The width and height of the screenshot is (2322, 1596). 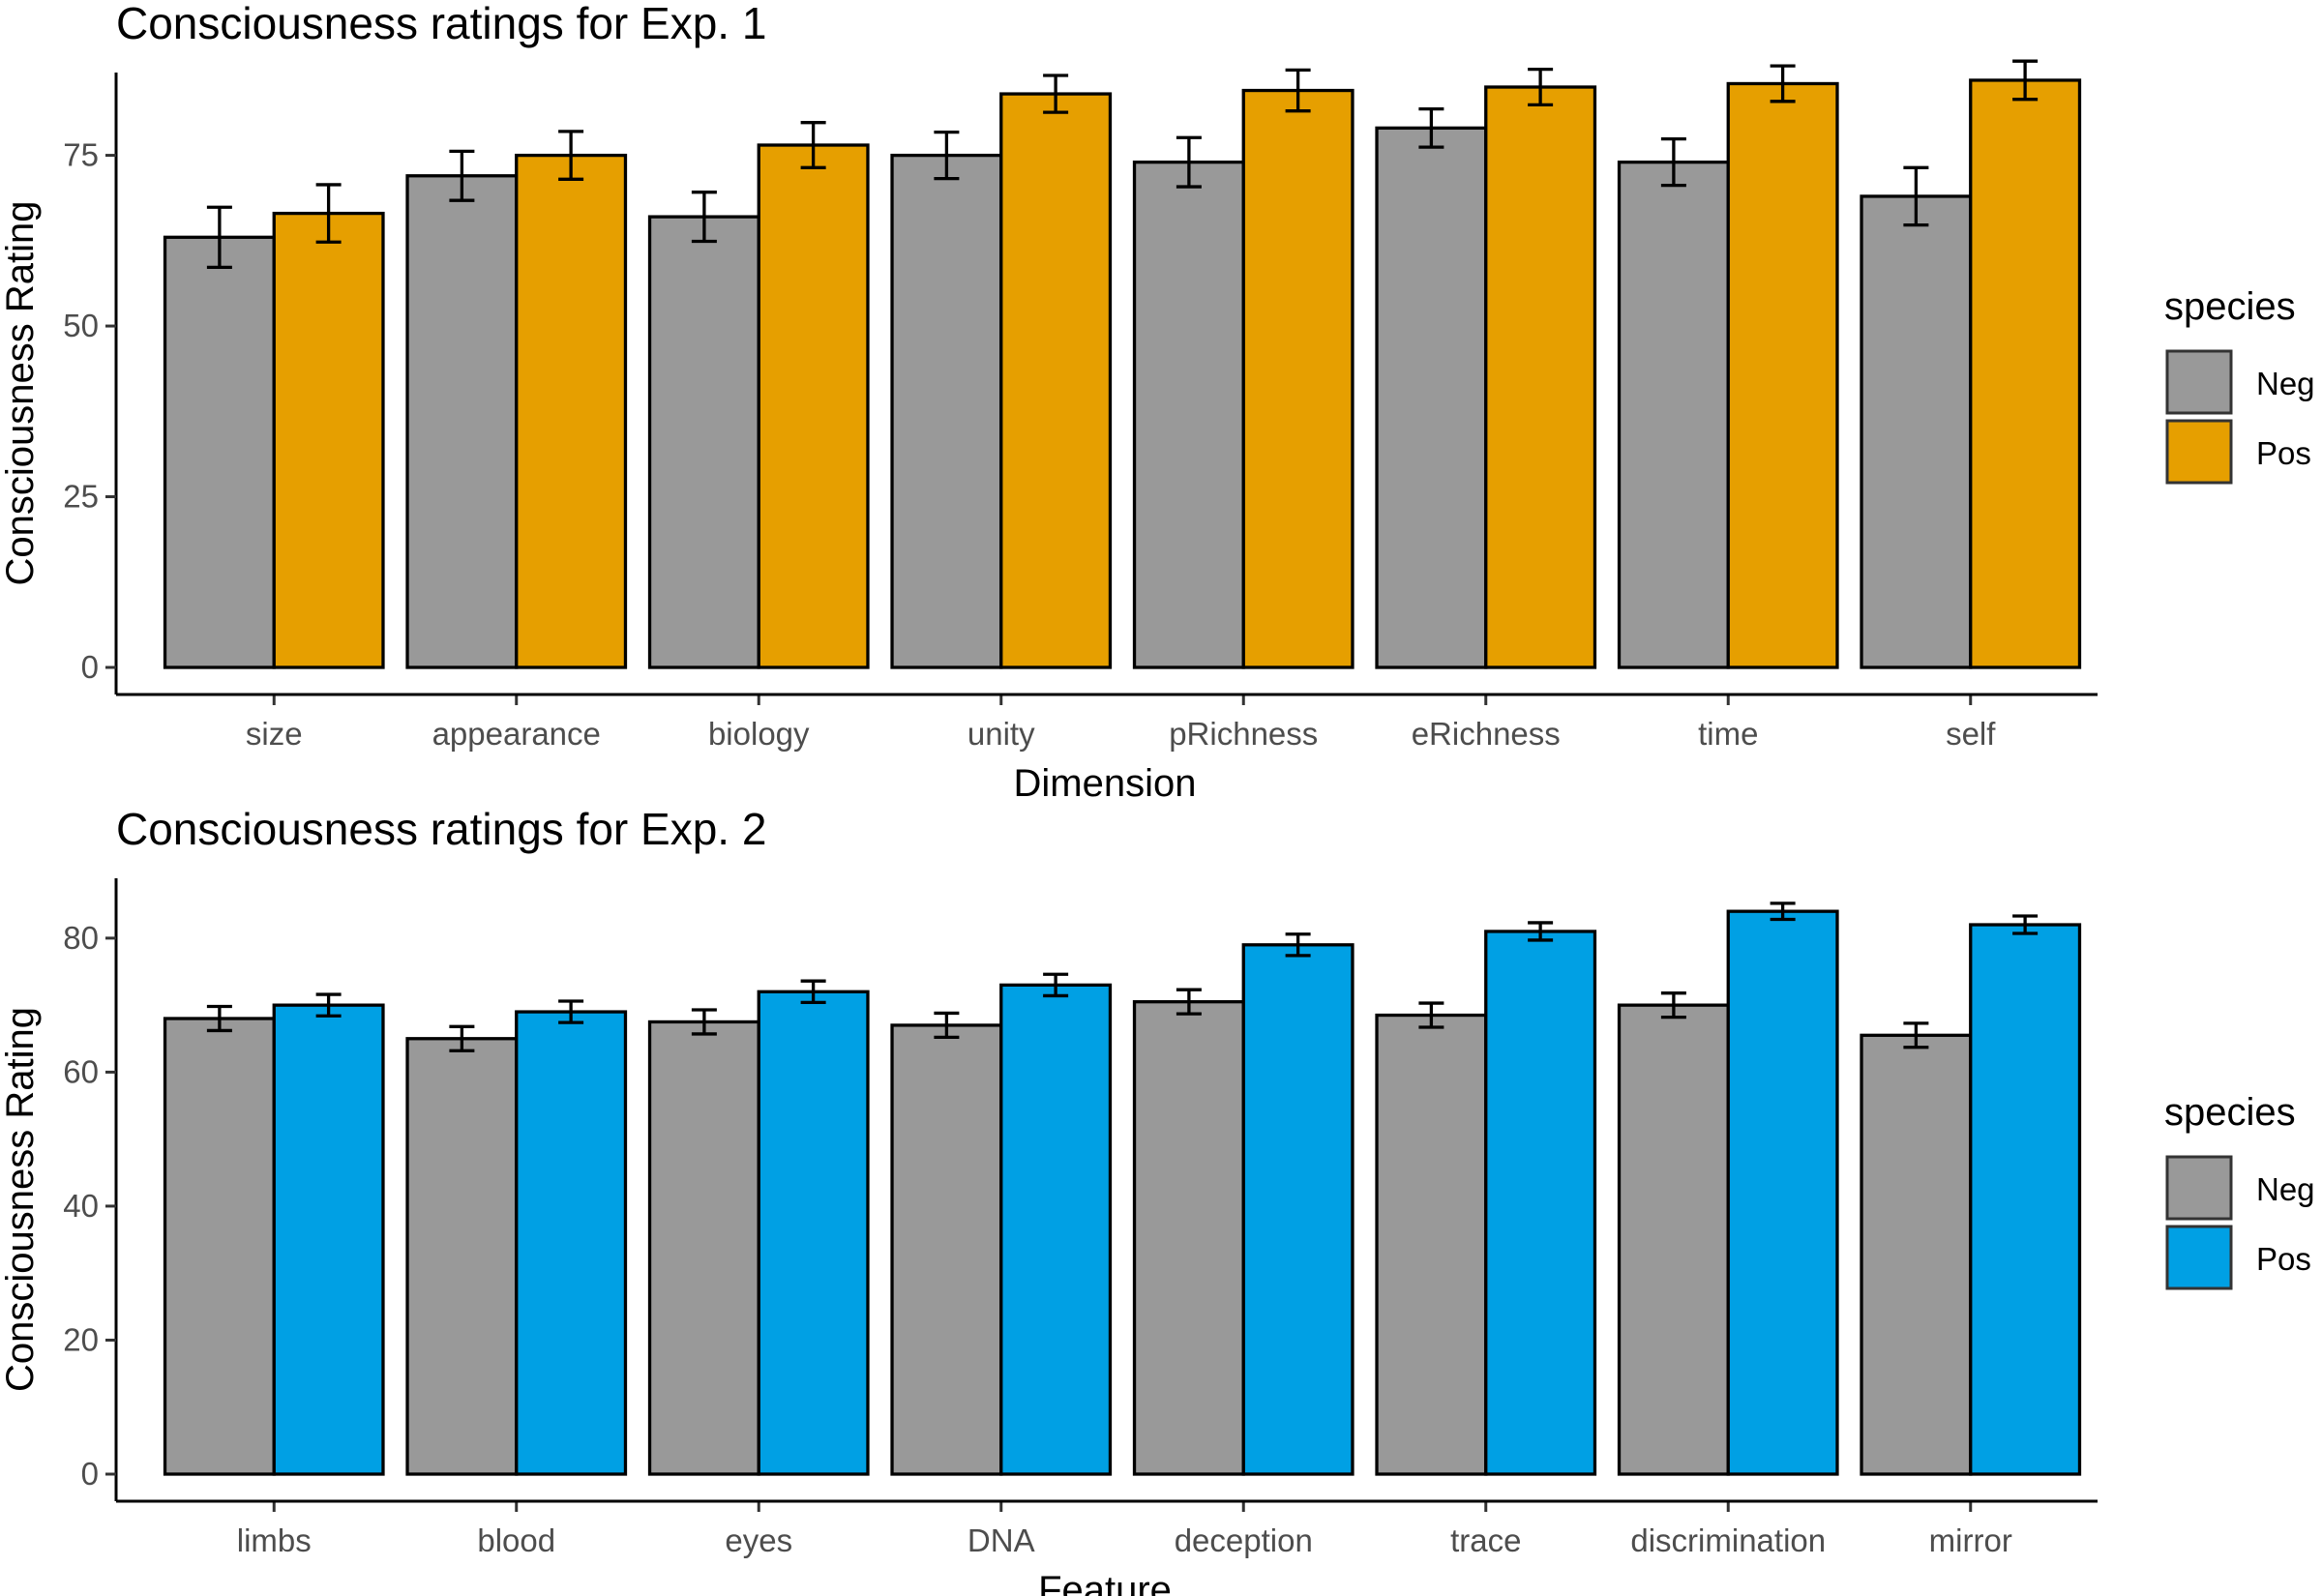 I want to click on error-bar-pos-trace, so click(x=1541, y=931).